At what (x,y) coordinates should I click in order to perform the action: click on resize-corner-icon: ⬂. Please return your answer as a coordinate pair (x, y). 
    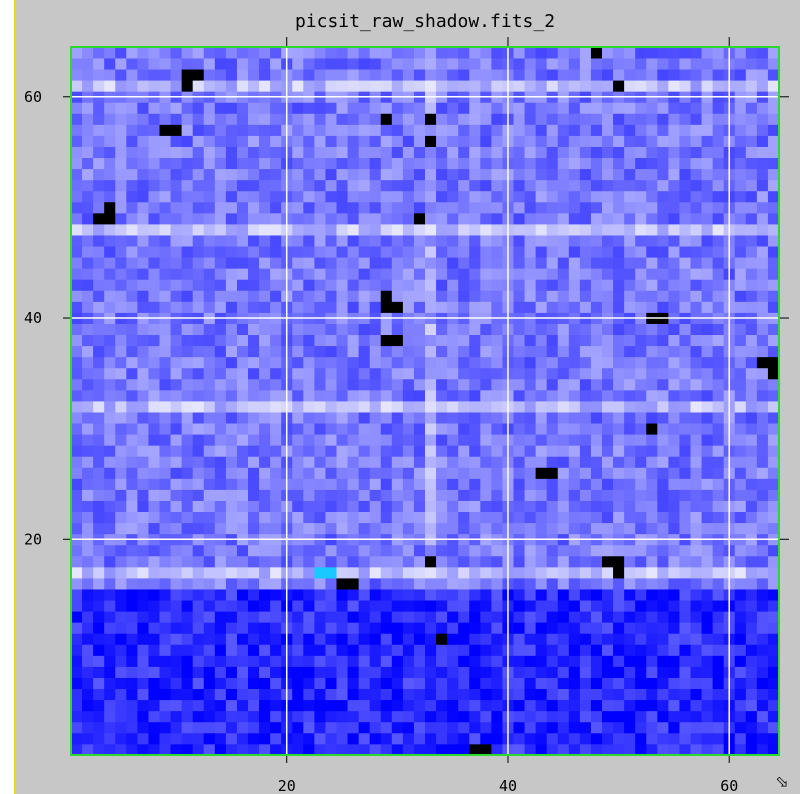
    Looking at the image, I should click on (782, 781).